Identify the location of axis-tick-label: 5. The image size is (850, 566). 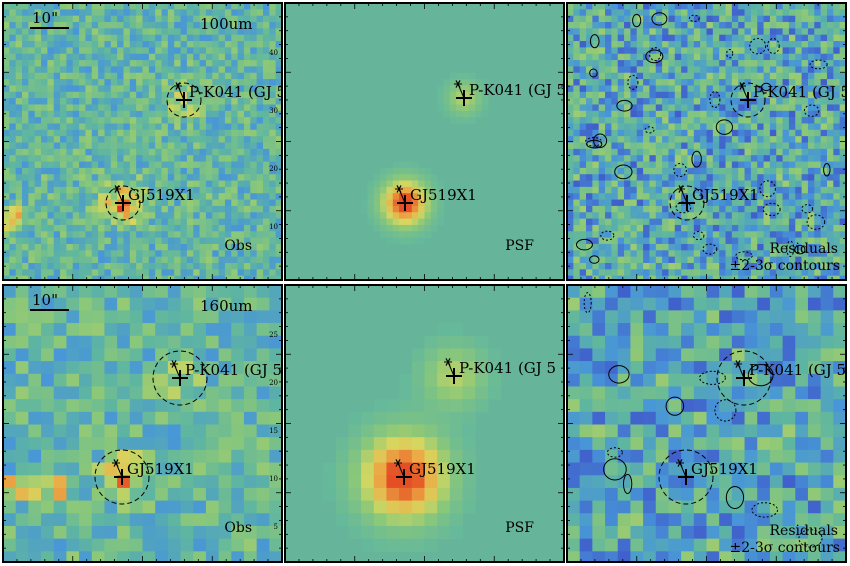
(276, 527).